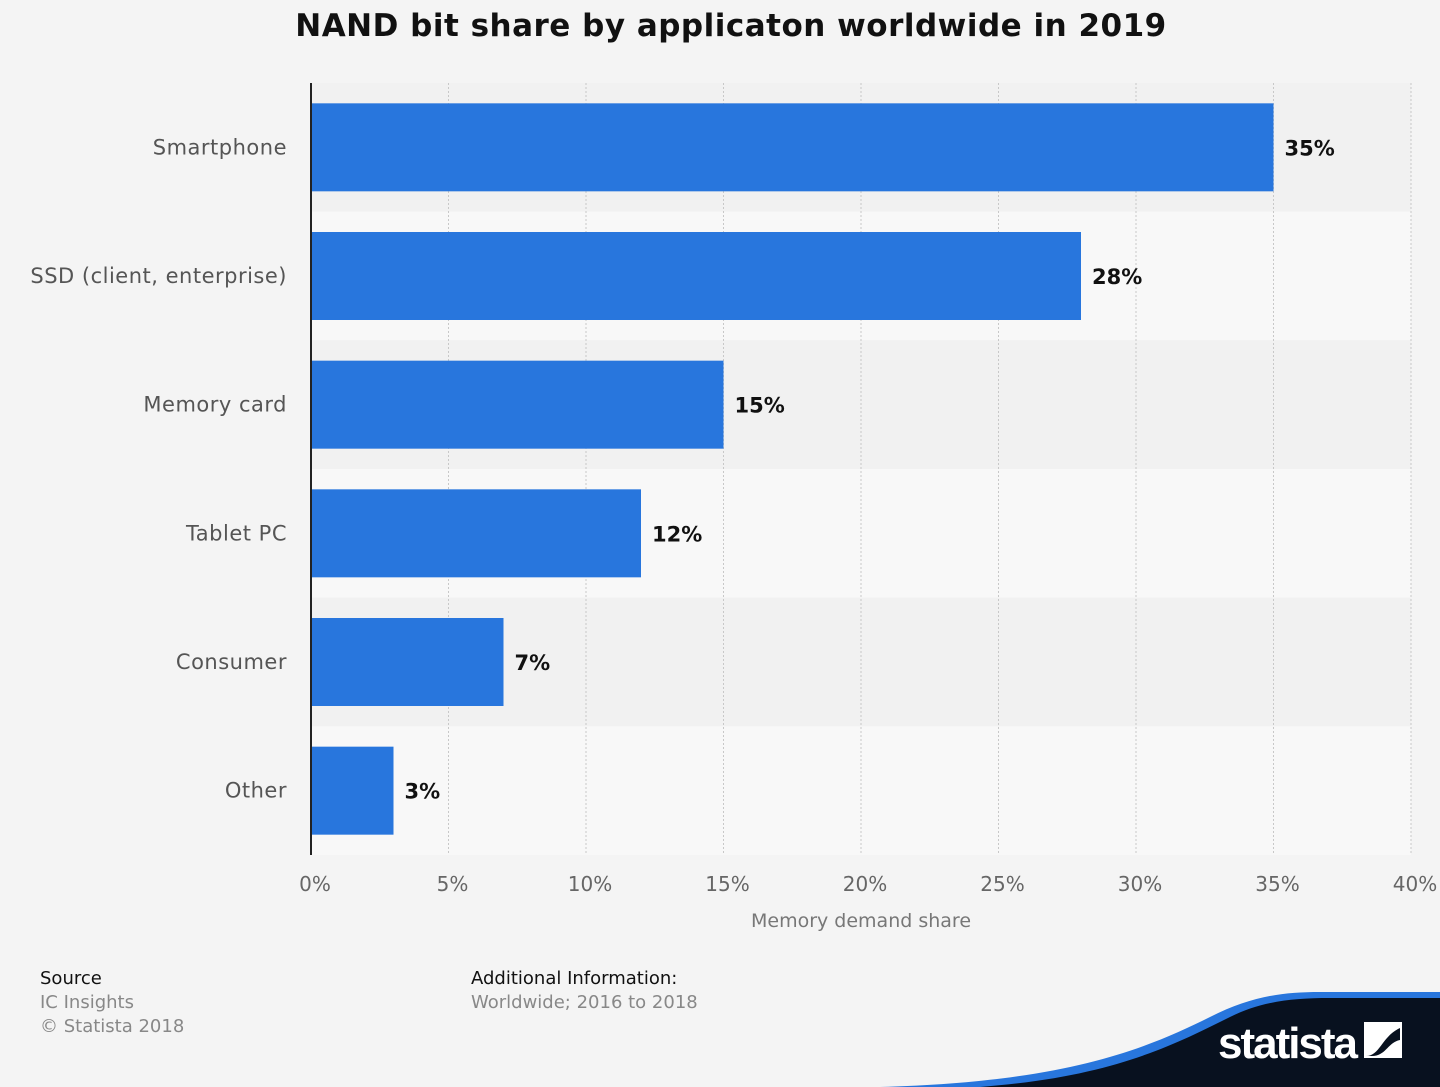 This screenshot has width=1440, height=1087. I want to click on source-value: IC Insights, so click(87, 1002).